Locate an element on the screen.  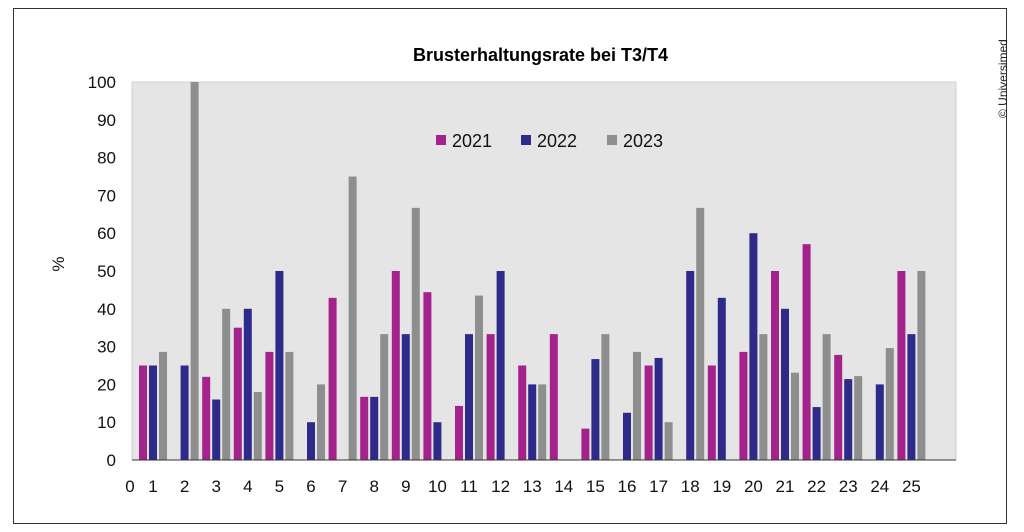
x-tick-label: 17 is located at coordinates (658, 486).